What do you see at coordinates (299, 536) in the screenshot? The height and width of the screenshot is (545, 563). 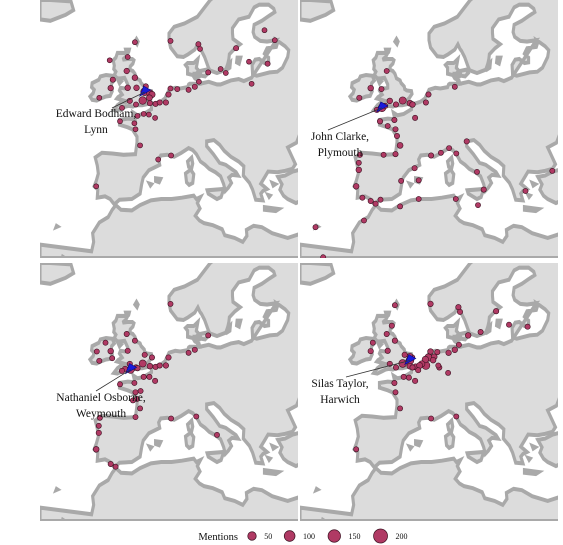 I see `legend-item: 100` at bounding box center [299, 536].